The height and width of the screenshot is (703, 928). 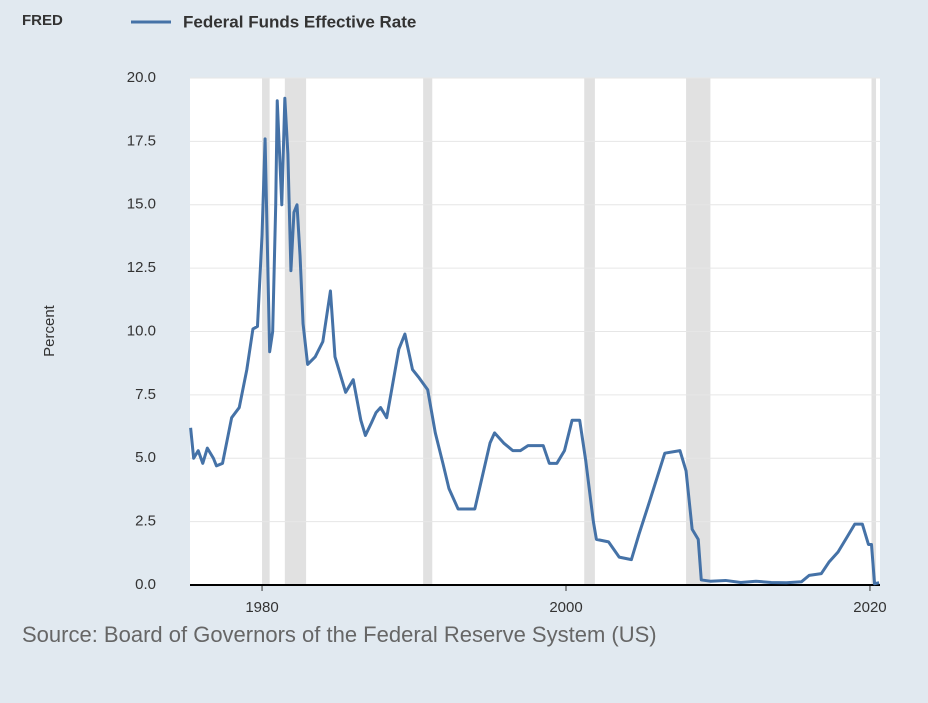 What do you see at coordinates (145, 521) in the screenshot?
I see `y-tick-label: 2.5` at bounding box center [145, 521].